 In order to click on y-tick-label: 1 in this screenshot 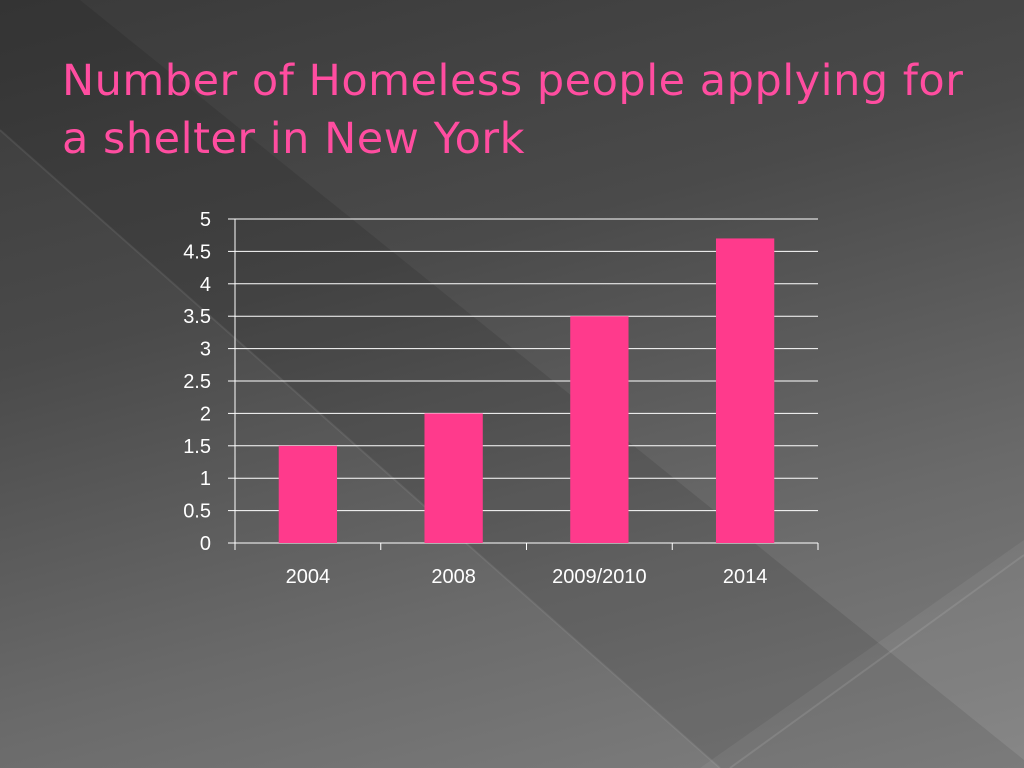, I will do `click(205, 479)`.